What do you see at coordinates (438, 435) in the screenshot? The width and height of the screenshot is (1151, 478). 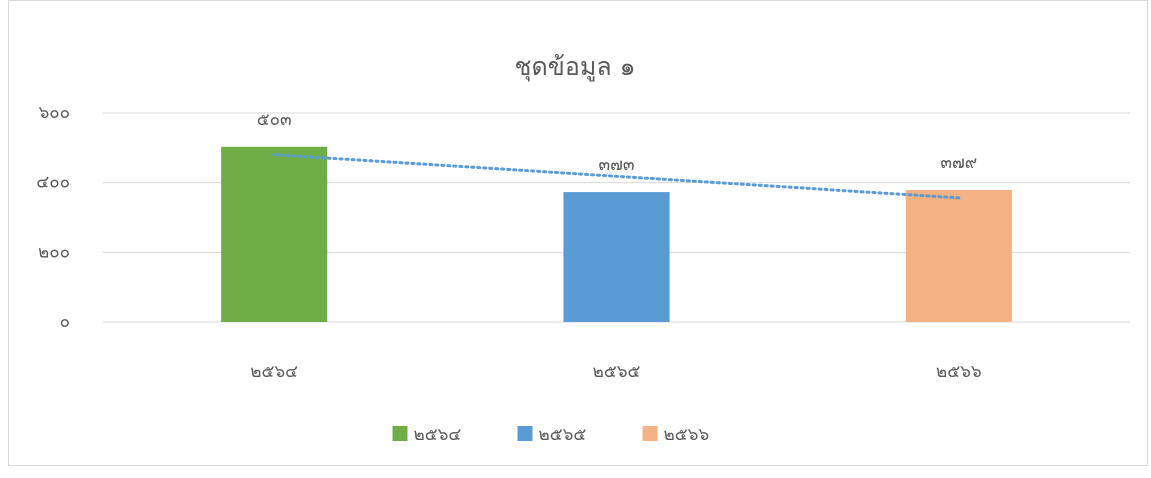 I see `legend-label: ๒๕๖๔` at bounding box center [438, 435].